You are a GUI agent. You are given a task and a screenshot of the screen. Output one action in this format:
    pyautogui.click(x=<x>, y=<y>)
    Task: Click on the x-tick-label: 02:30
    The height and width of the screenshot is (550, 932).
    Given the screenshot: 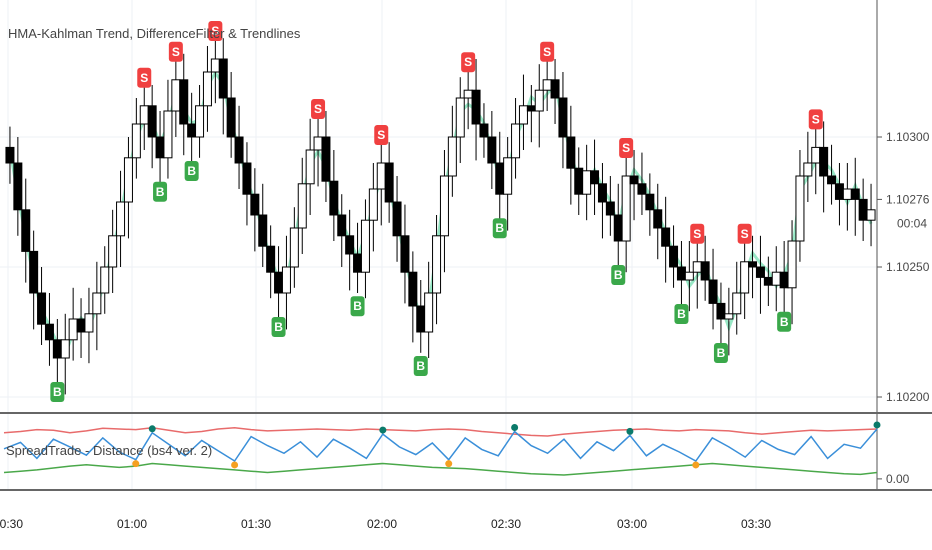 What is the action you would take?
    pyautogui.click(x=506, y=524)
    